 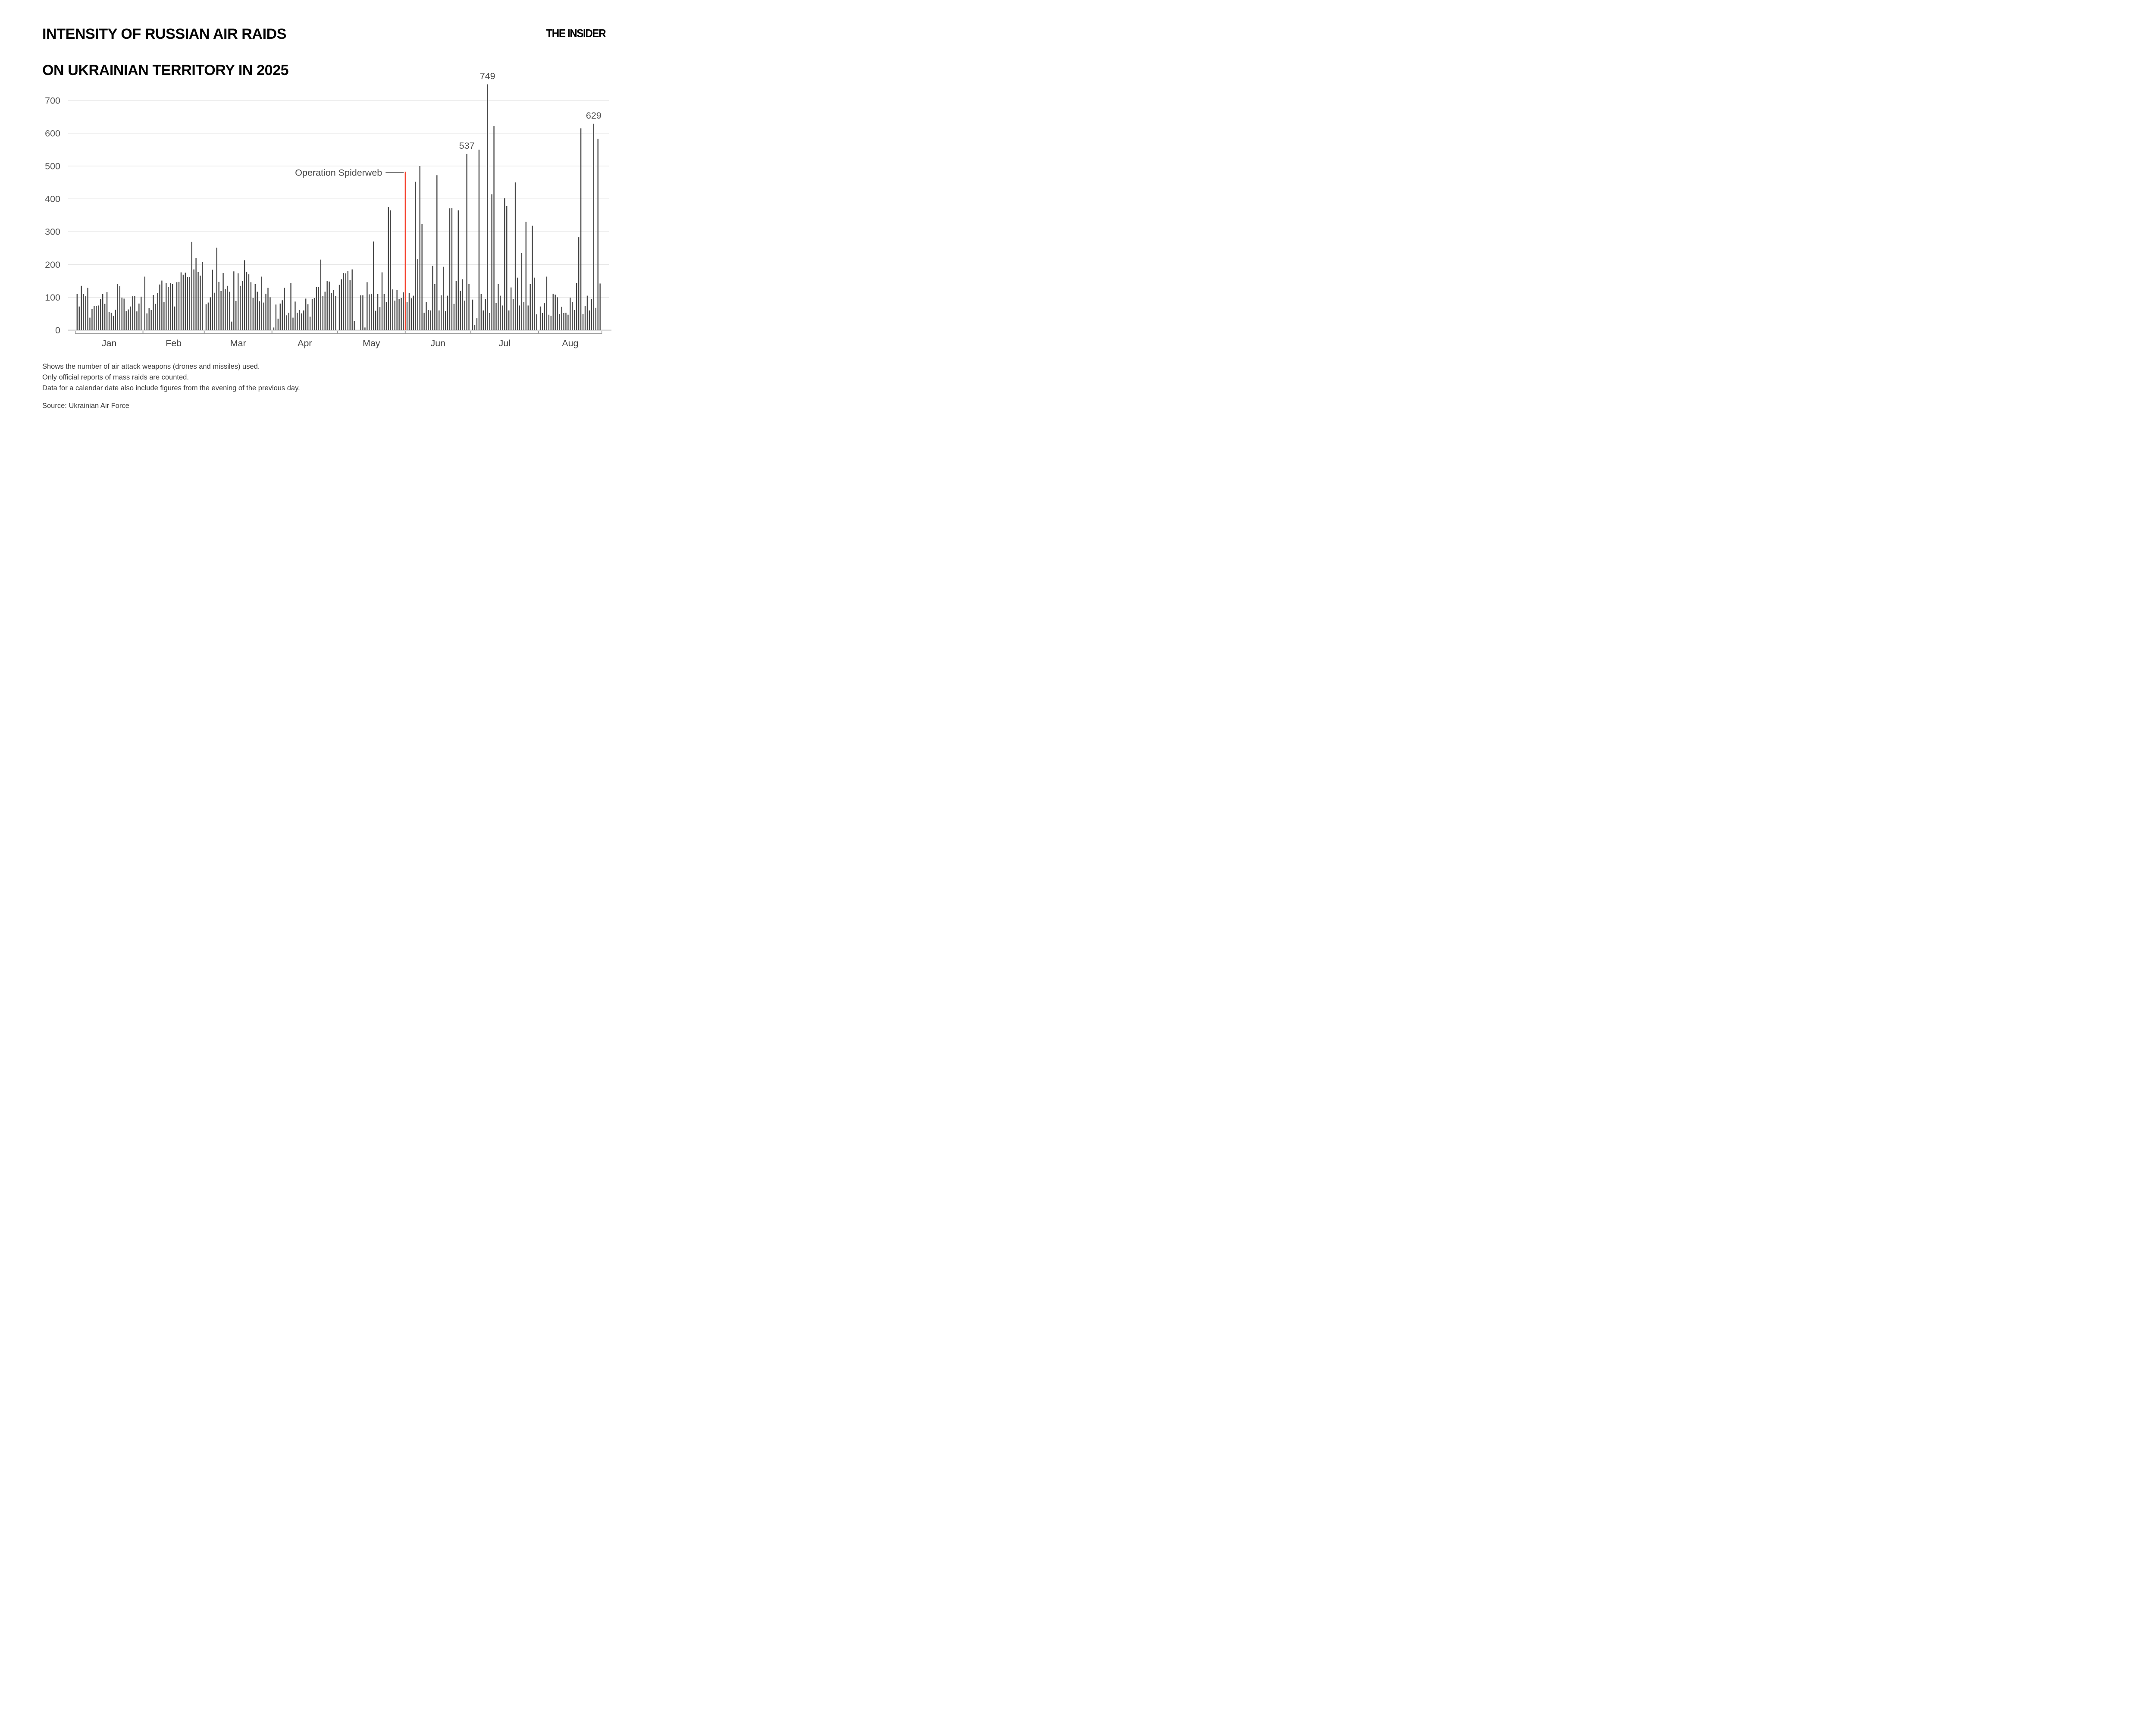 What do you see at coordinates (576, 33) in the screenshot?
I see `the-insider-logo: THE INSIDER` at bounding box center [576, 33].